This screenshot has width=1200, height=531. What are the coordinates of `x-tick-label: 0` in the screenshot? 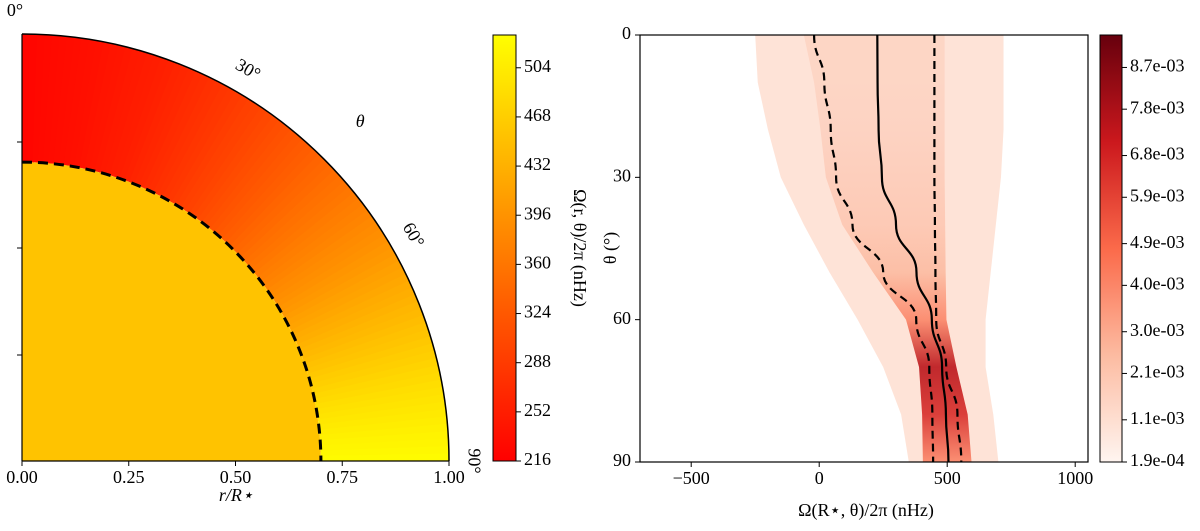 It's located at (819, 478).